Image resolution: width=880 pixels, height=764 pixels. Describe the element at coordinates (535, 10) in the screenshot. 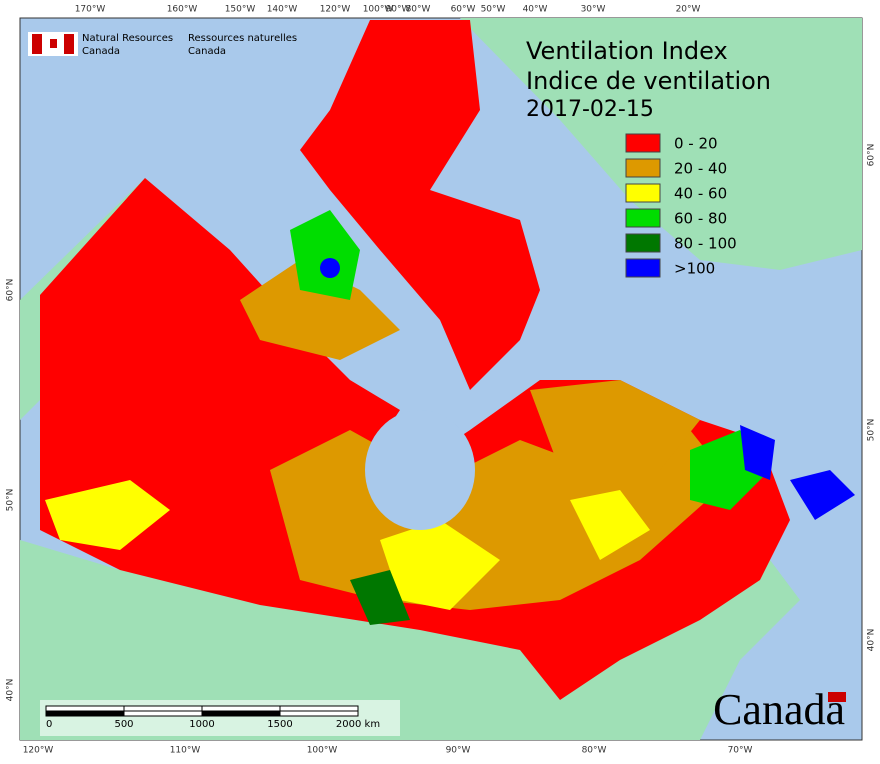

I see `lon-label: 40°W` at that location.